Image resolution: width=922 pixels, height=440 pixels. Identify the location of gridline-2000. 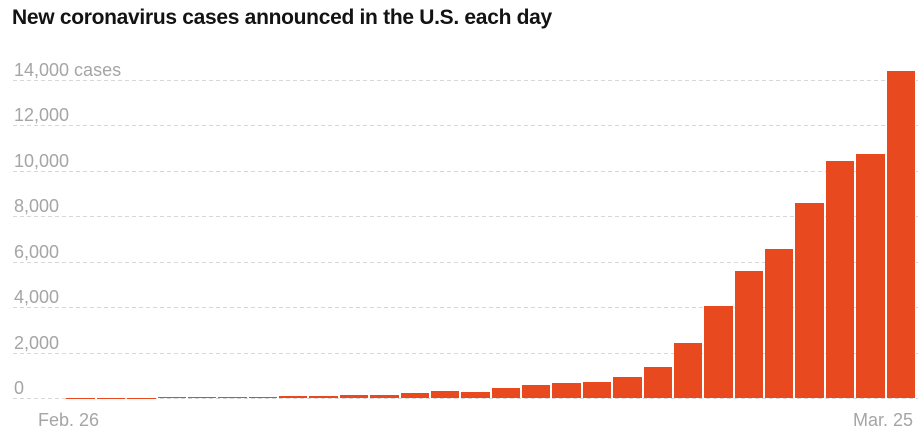
(465, 353).